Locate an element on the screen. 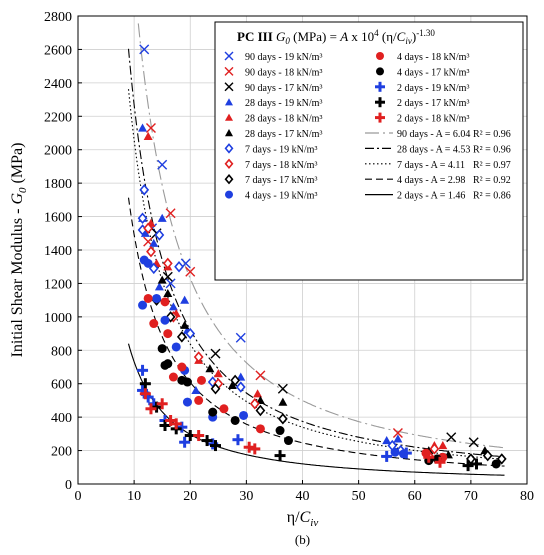  y-tick-label: 2800 is located at coordinates (58, 17).